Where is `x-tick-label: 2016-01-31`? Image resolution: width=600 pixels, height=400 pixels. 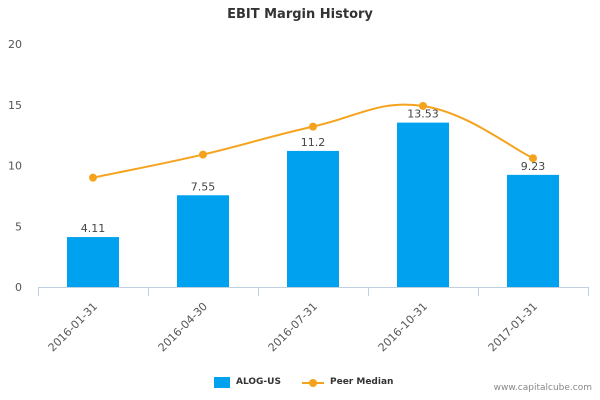
x-tick-label: 2016-01-31 is located at coordinates (73, 327).